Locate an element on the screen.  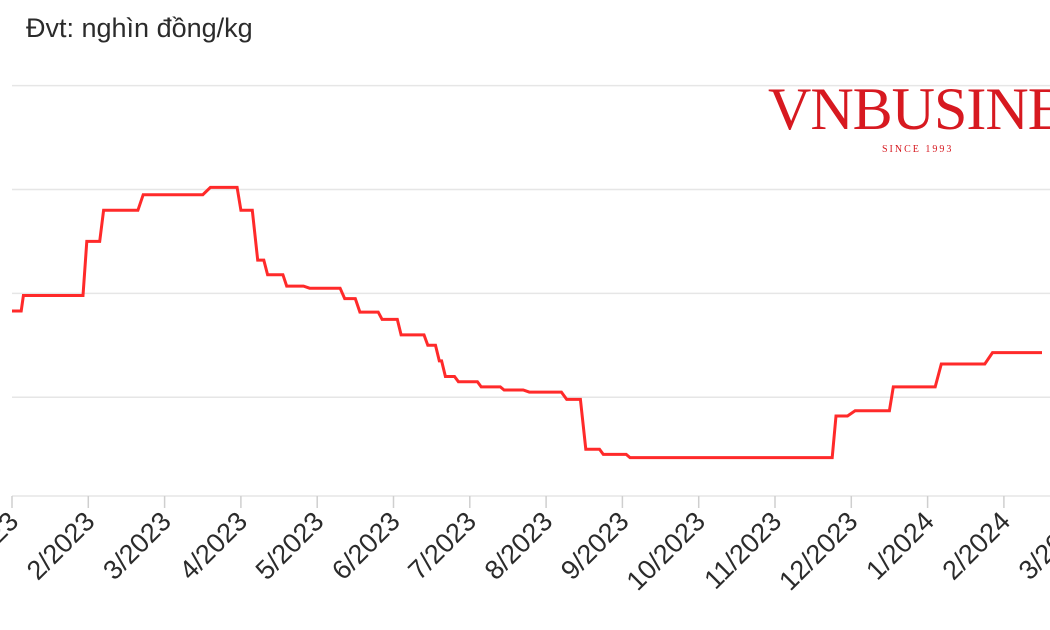
x-axis-ticks is located at coordinates (508, 502).